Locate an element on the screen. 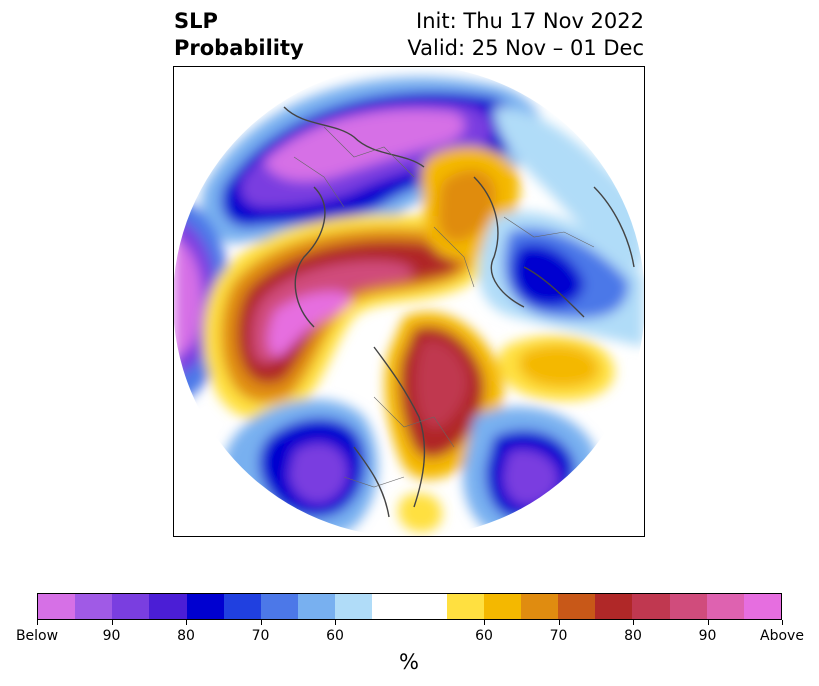 The image size is (819, 686). map-title: SLP Probability is located at coordinates (239, 35).